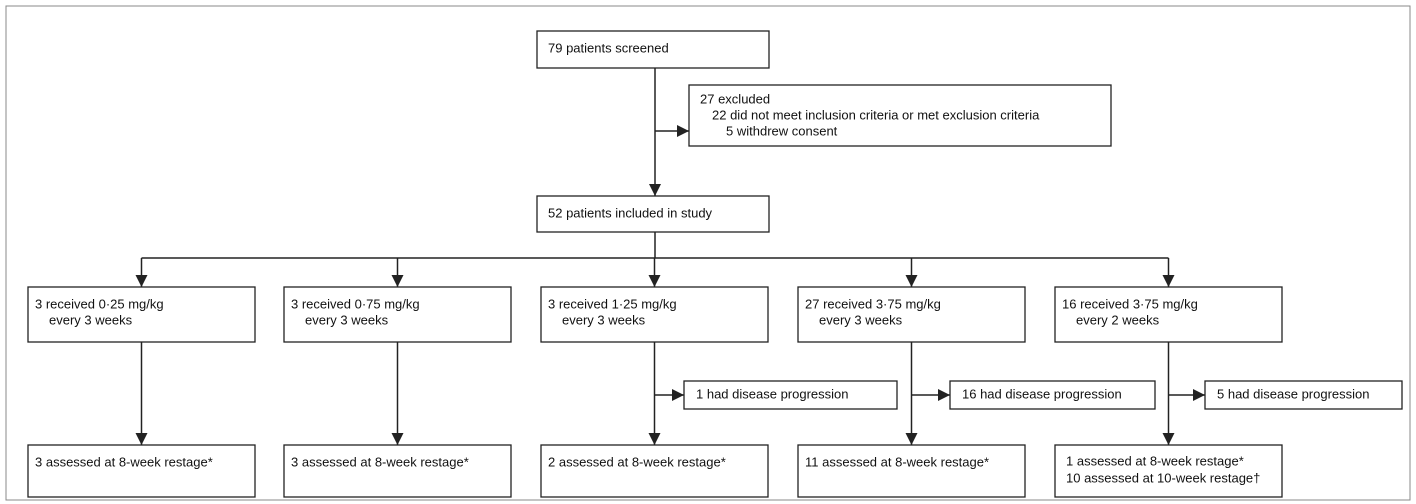 The width and height of the screenshot is (1416, 504). I want to click on excluded-text: 27 excluded, so click(735, 98).